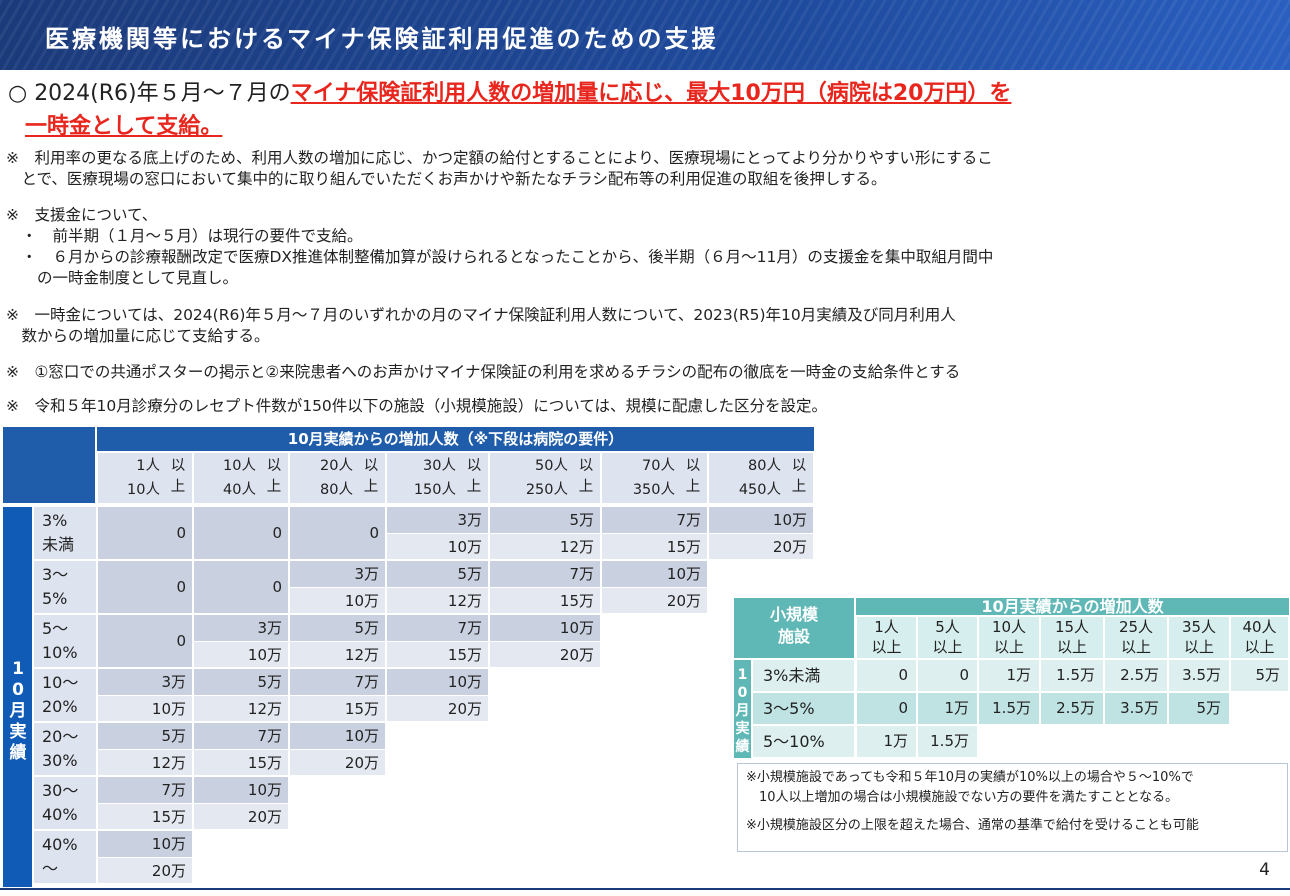  What do you see at coordinates (143, 490) in the screenshot?
I see `column-min-count-hospital: 10人` at bounding box center [143, 490].